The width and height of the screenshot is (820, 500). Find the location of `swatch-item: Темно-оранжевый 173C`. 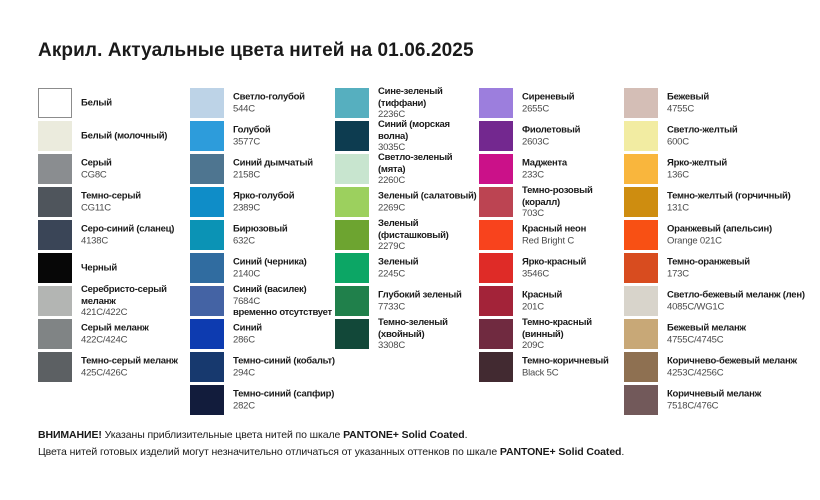

swatch-item: Темно-оранжевый 173C is located at coordinates (694, 268).